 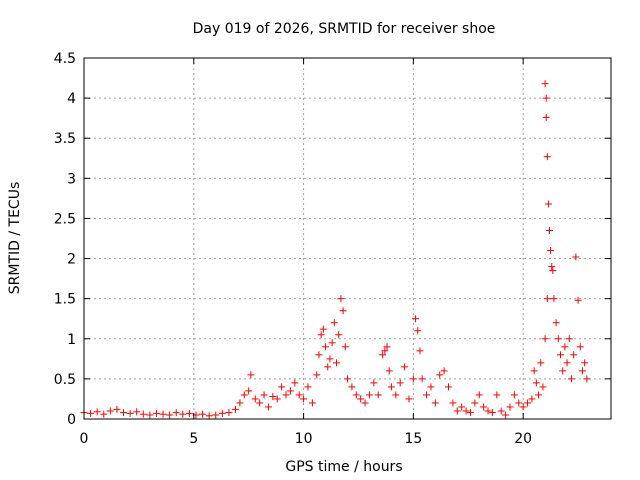 What do you see at coordinates (71, 99) in the screenshot?
I see `y-tick-label: 4` at bounding box center [71, 99].